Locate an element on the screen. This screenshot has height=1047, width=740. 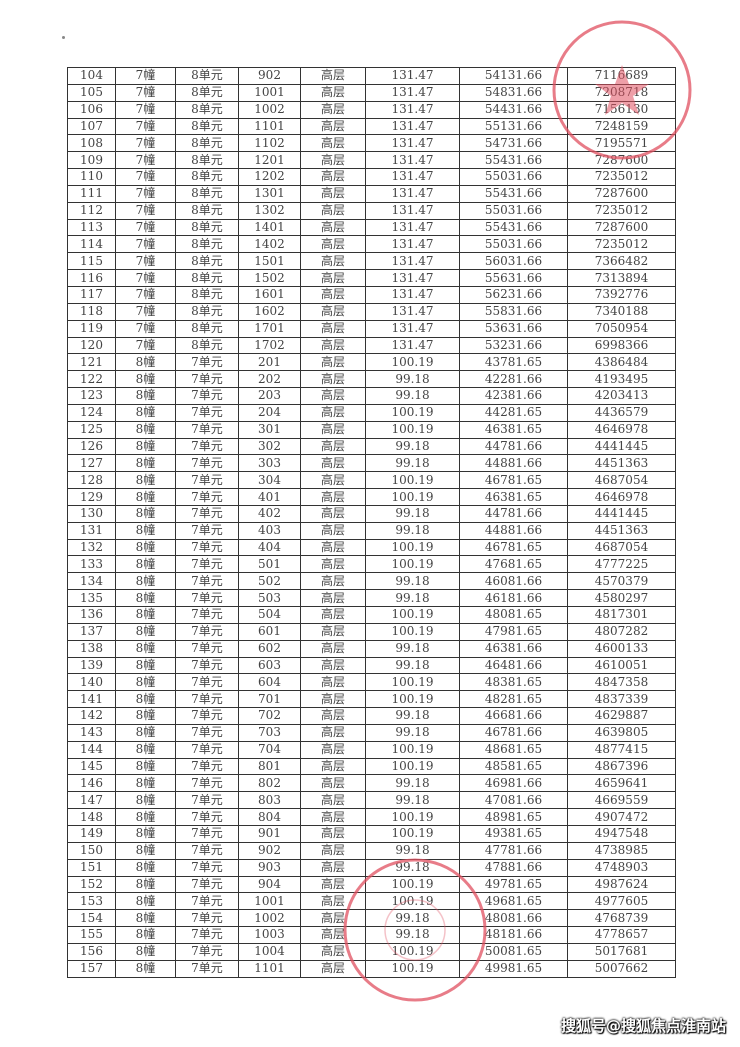
room-number-cell: 1101 is located at coordinates (269, 126).